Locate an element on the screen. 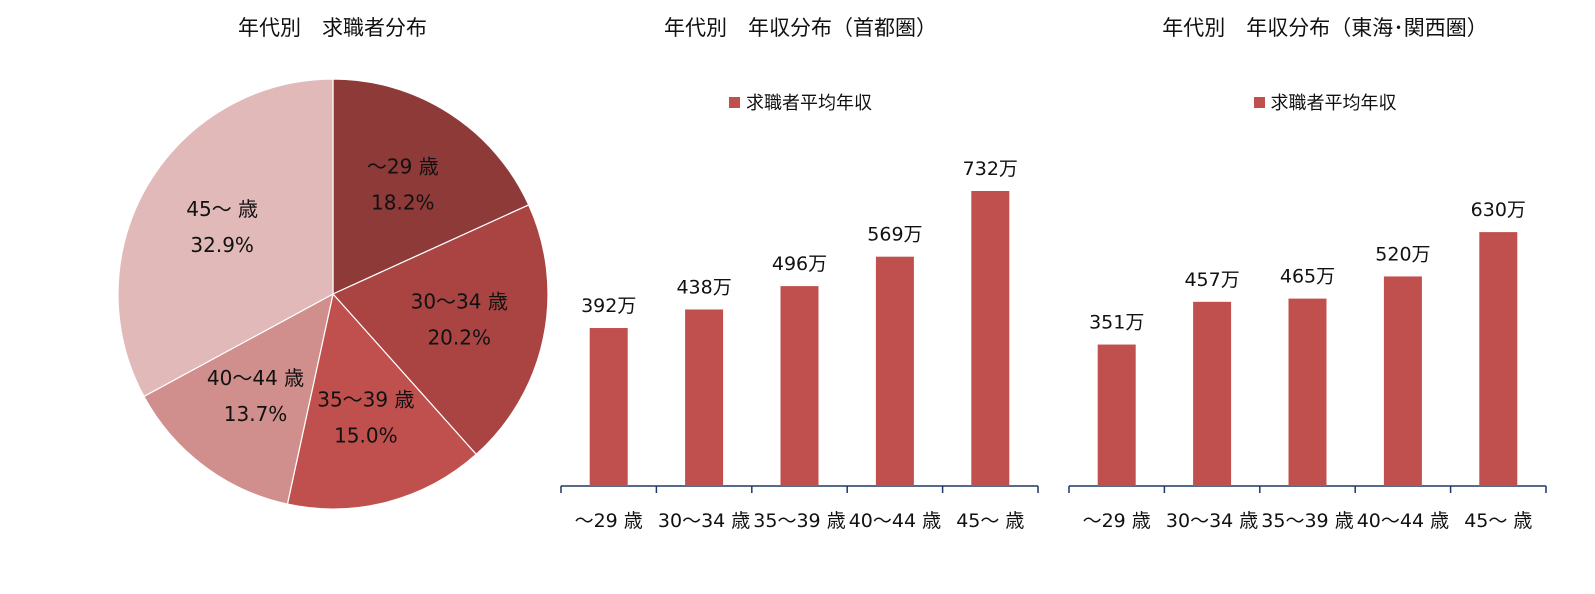 The width and height of the screenshot is (1595, 594). pie-category-label: 35～39 歳 is located at coordinates (365, 400).